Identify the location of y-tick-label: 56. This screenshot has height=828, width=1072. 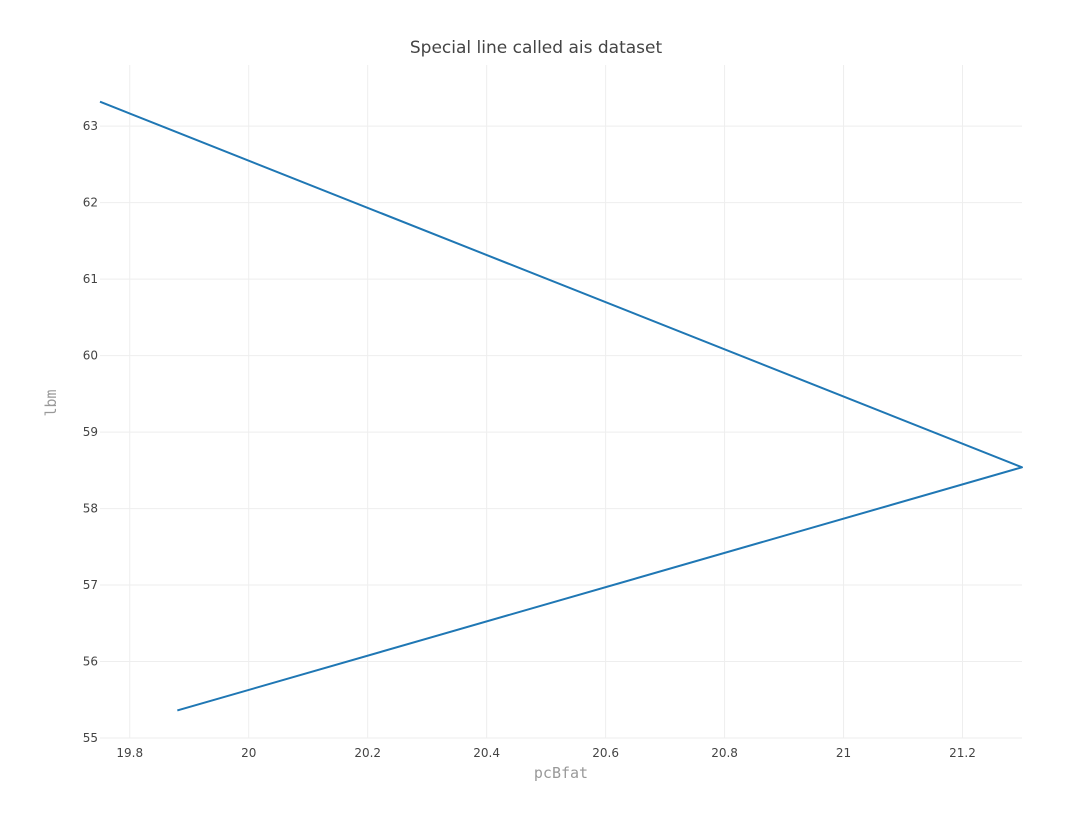
(90, 662).